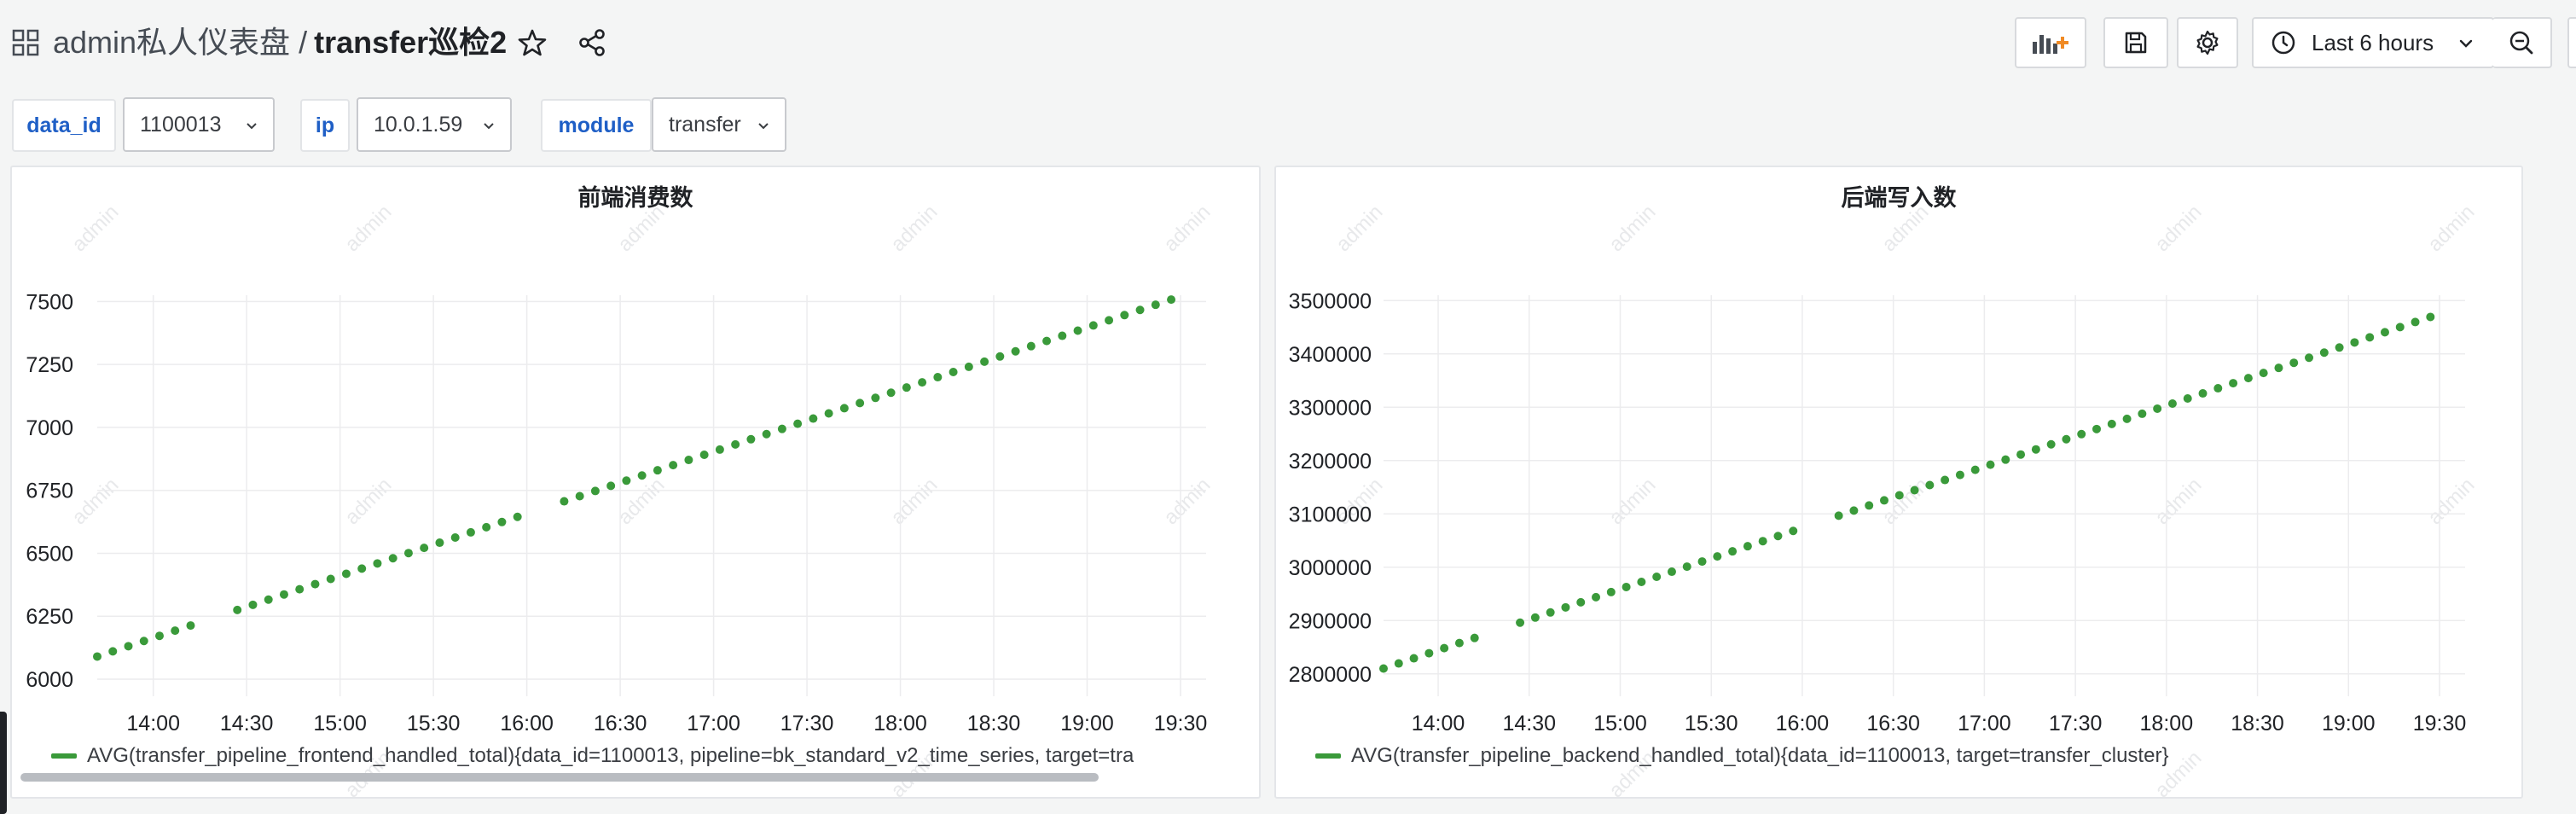 The image size is (2576, 814). Describe the element at coordinates (64, 756) in the screenshot. I see `legend-swatch` at that location.